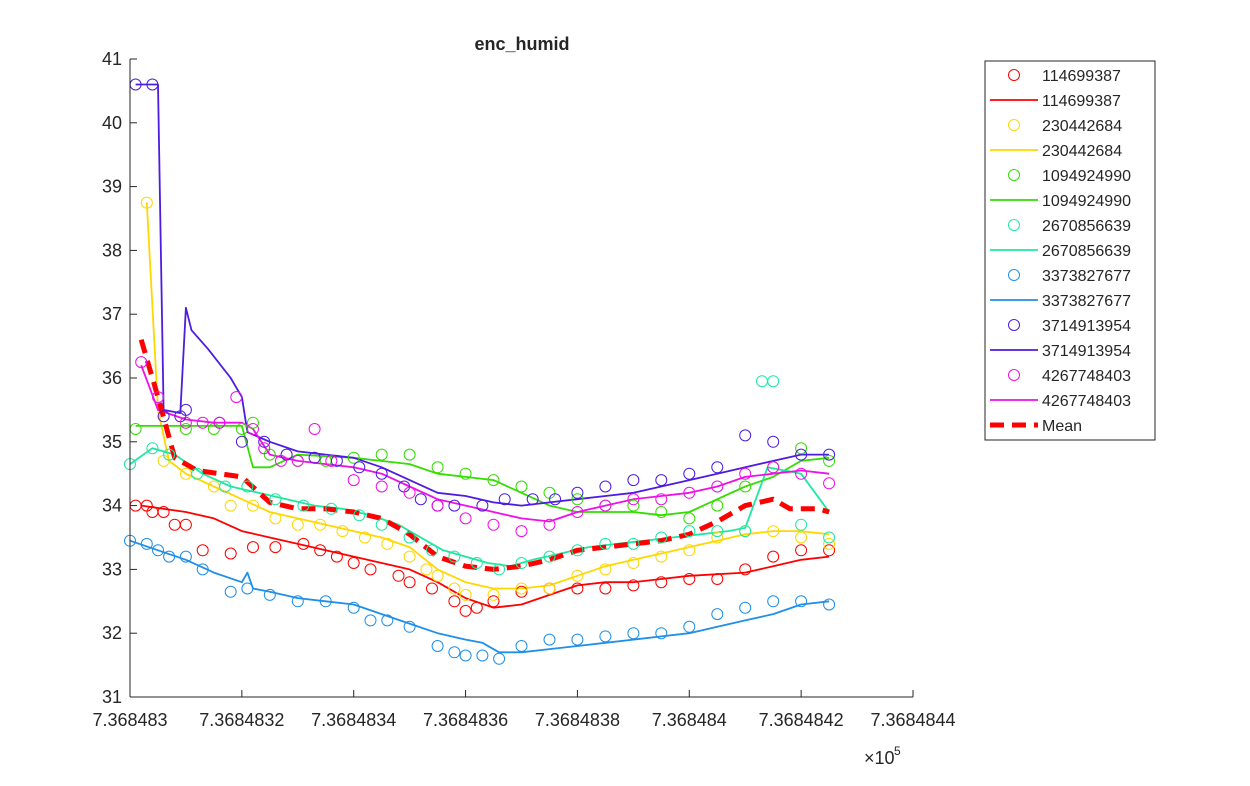 The height and width of the screenshot is (786, 1250). What do you see at coordinates (1086, 301) in the screenshot?
I see `legend-label-9: 3373827677` at bounding box center [1086, 301].